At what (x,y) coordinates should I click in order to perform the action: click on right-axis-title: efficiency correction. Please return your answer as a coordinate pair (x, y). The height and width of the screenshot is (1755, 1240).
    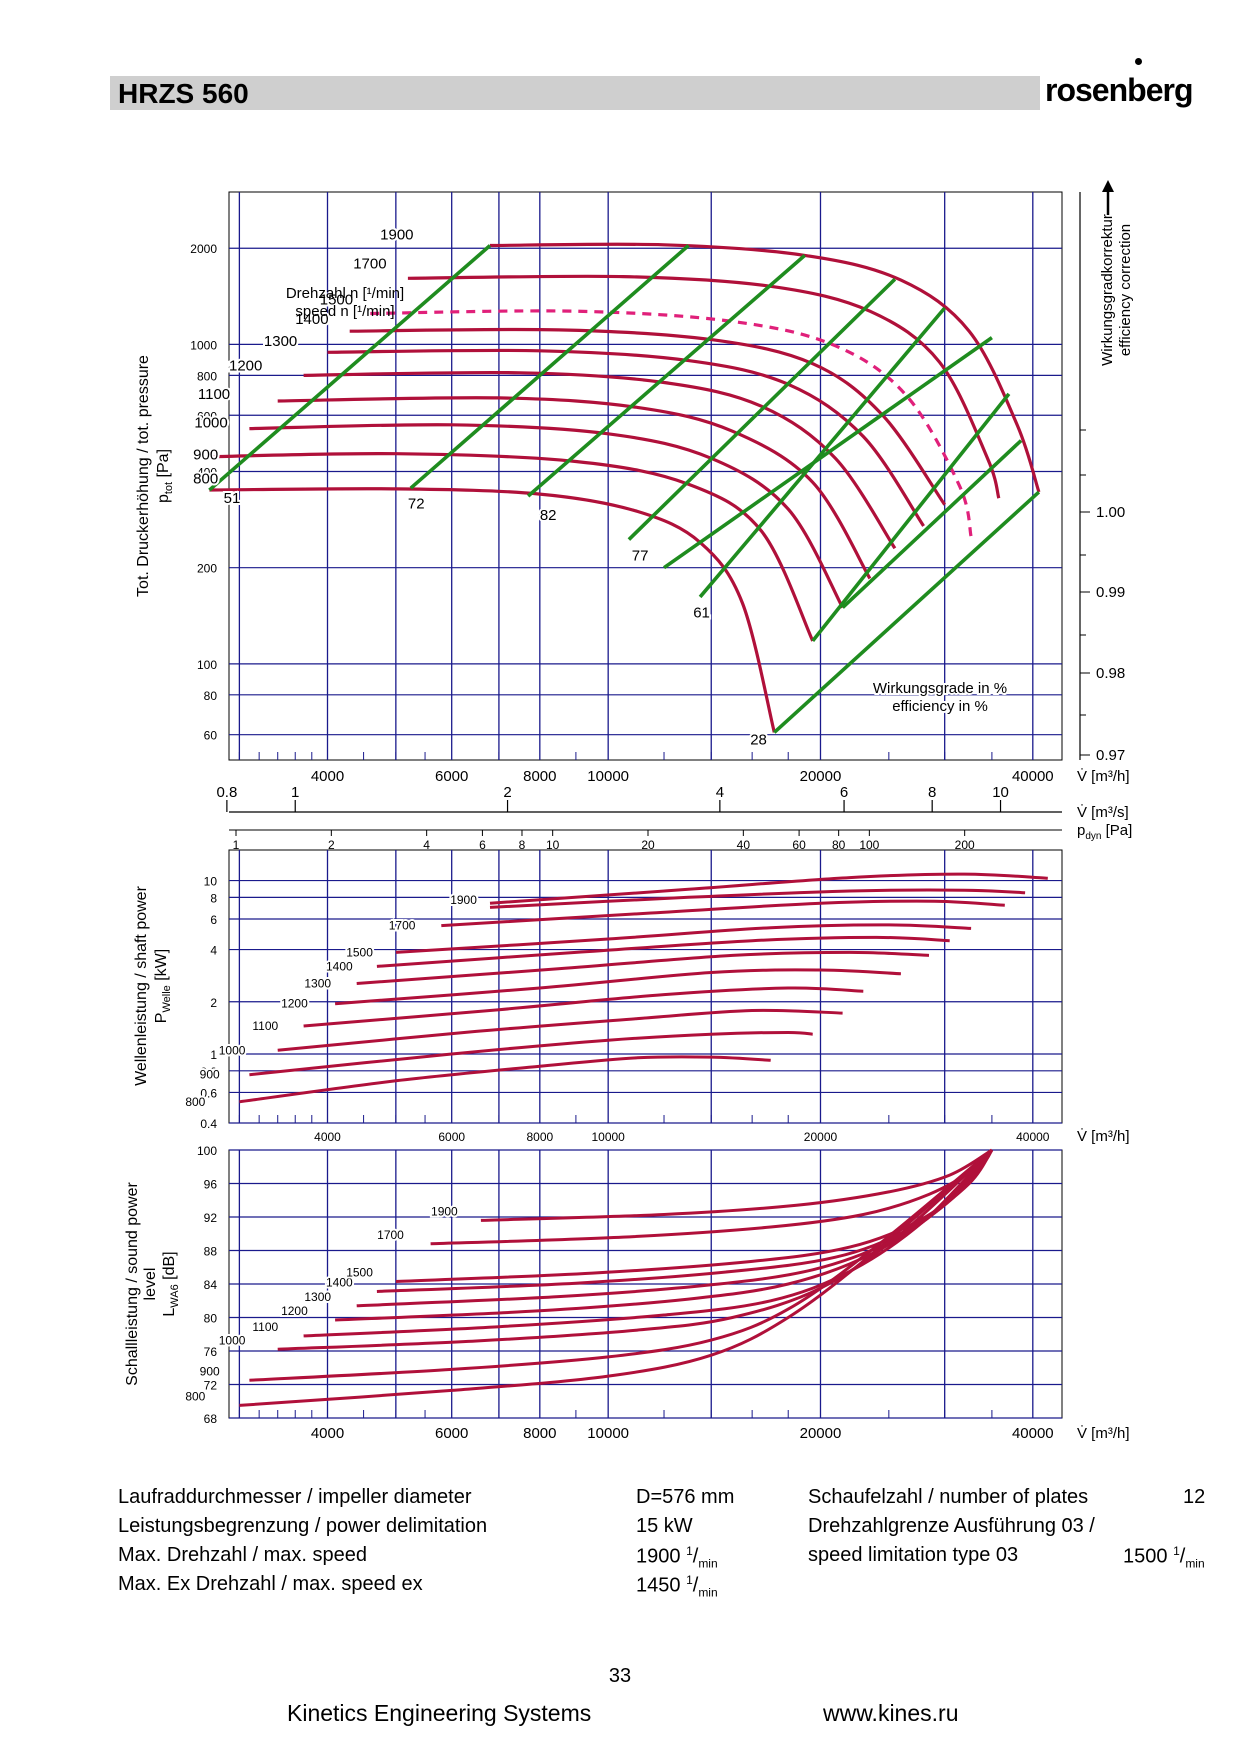
    Looking at the image, I should click on (1125, 290).